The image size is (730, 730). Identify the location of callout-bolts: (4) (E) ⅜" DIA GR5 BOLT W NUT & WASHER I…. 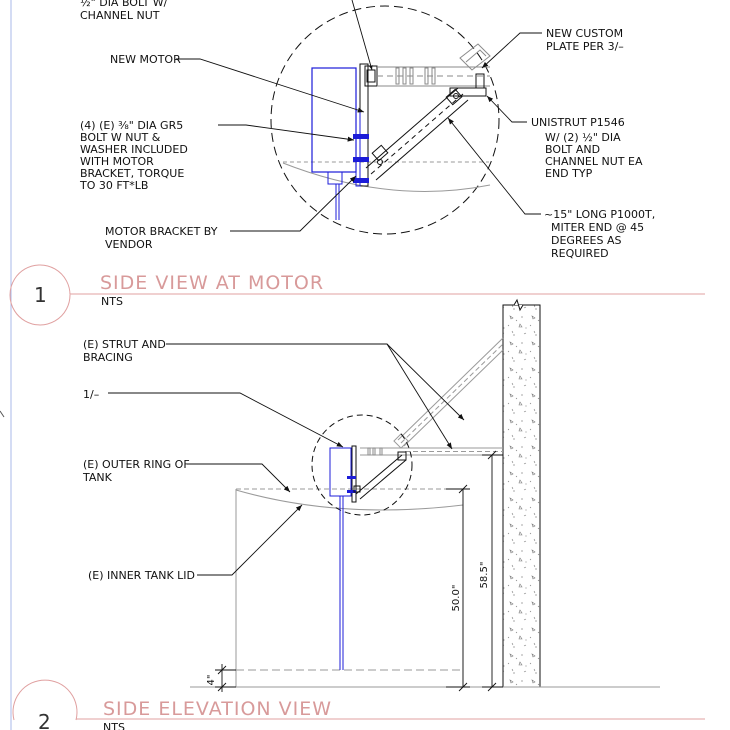
(135, 155).